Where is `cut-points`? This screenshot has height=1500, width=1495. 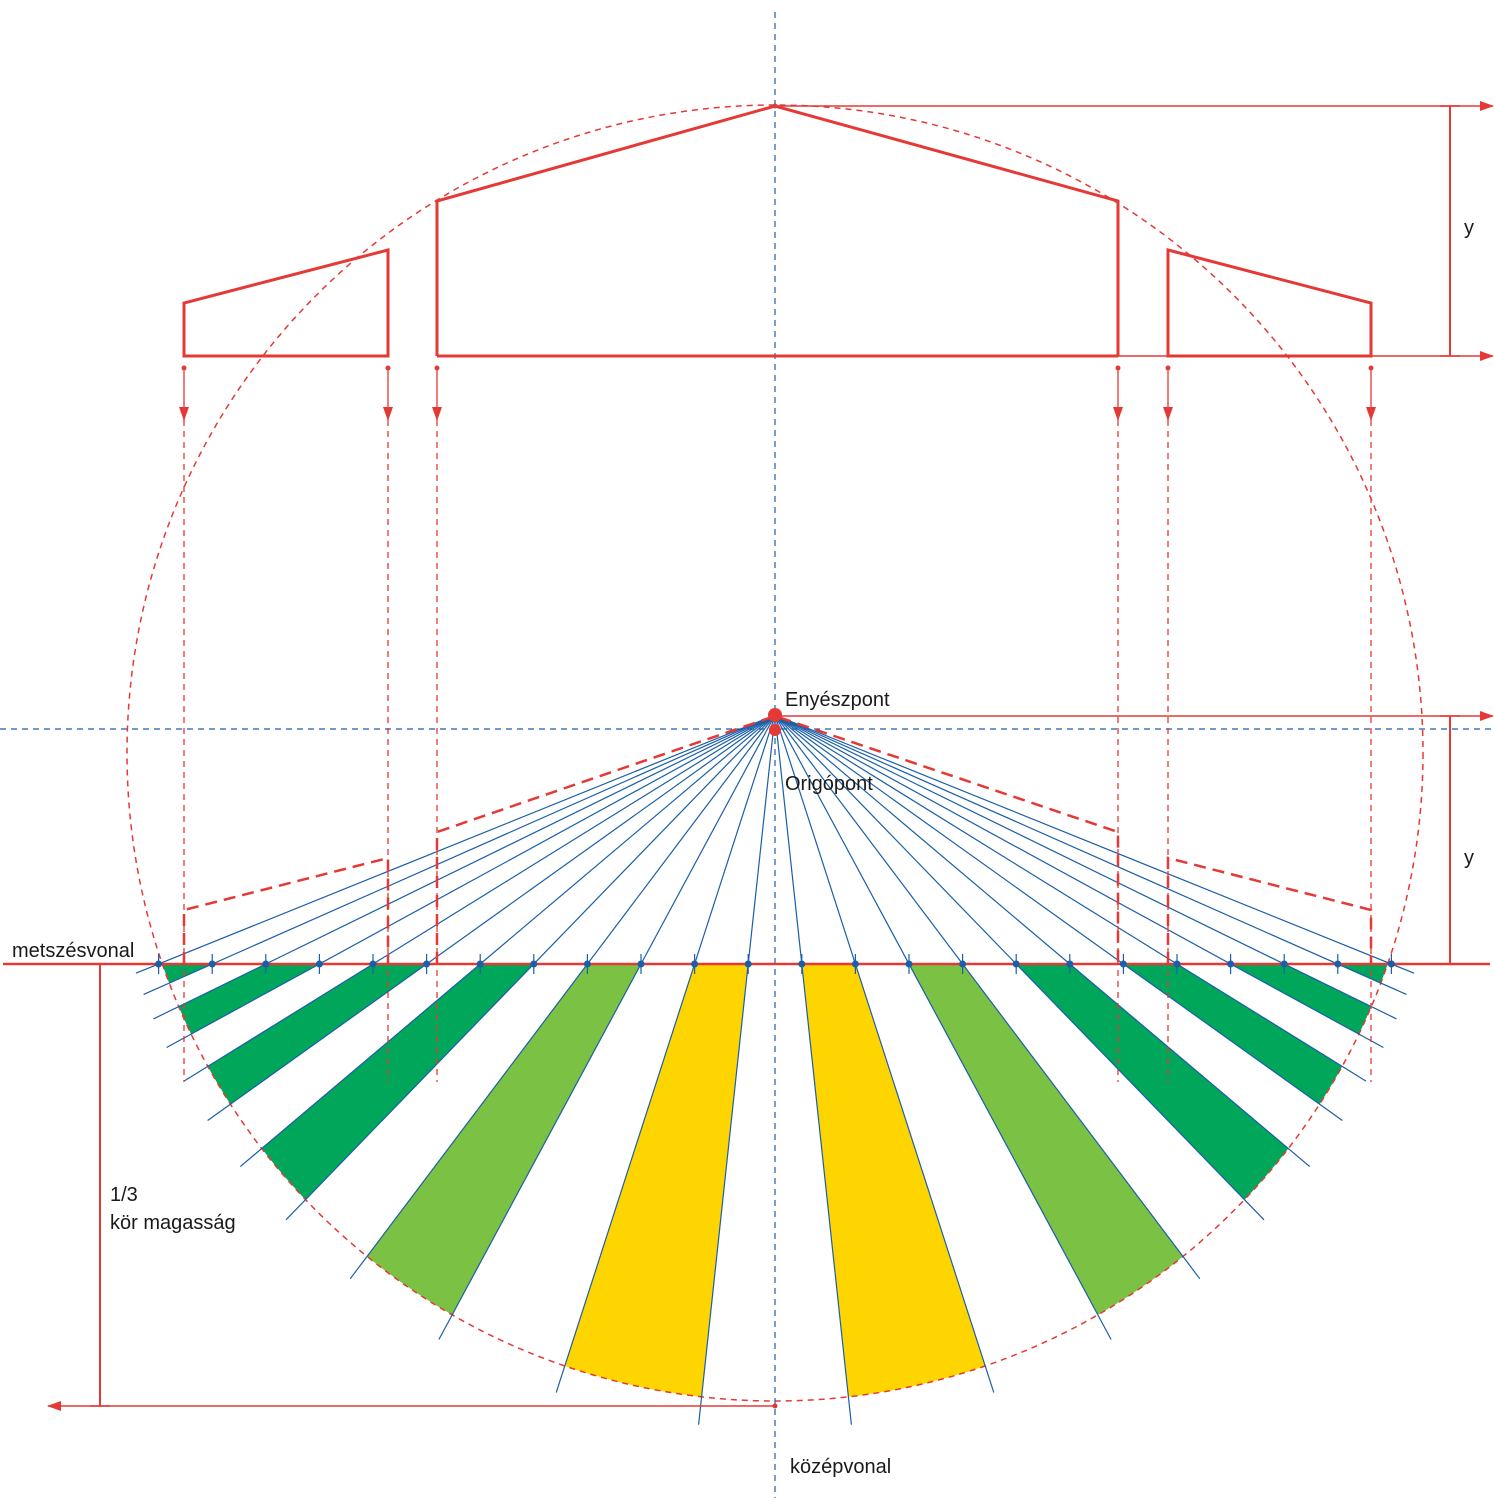
cut-points is located at coordinates (775, 964).